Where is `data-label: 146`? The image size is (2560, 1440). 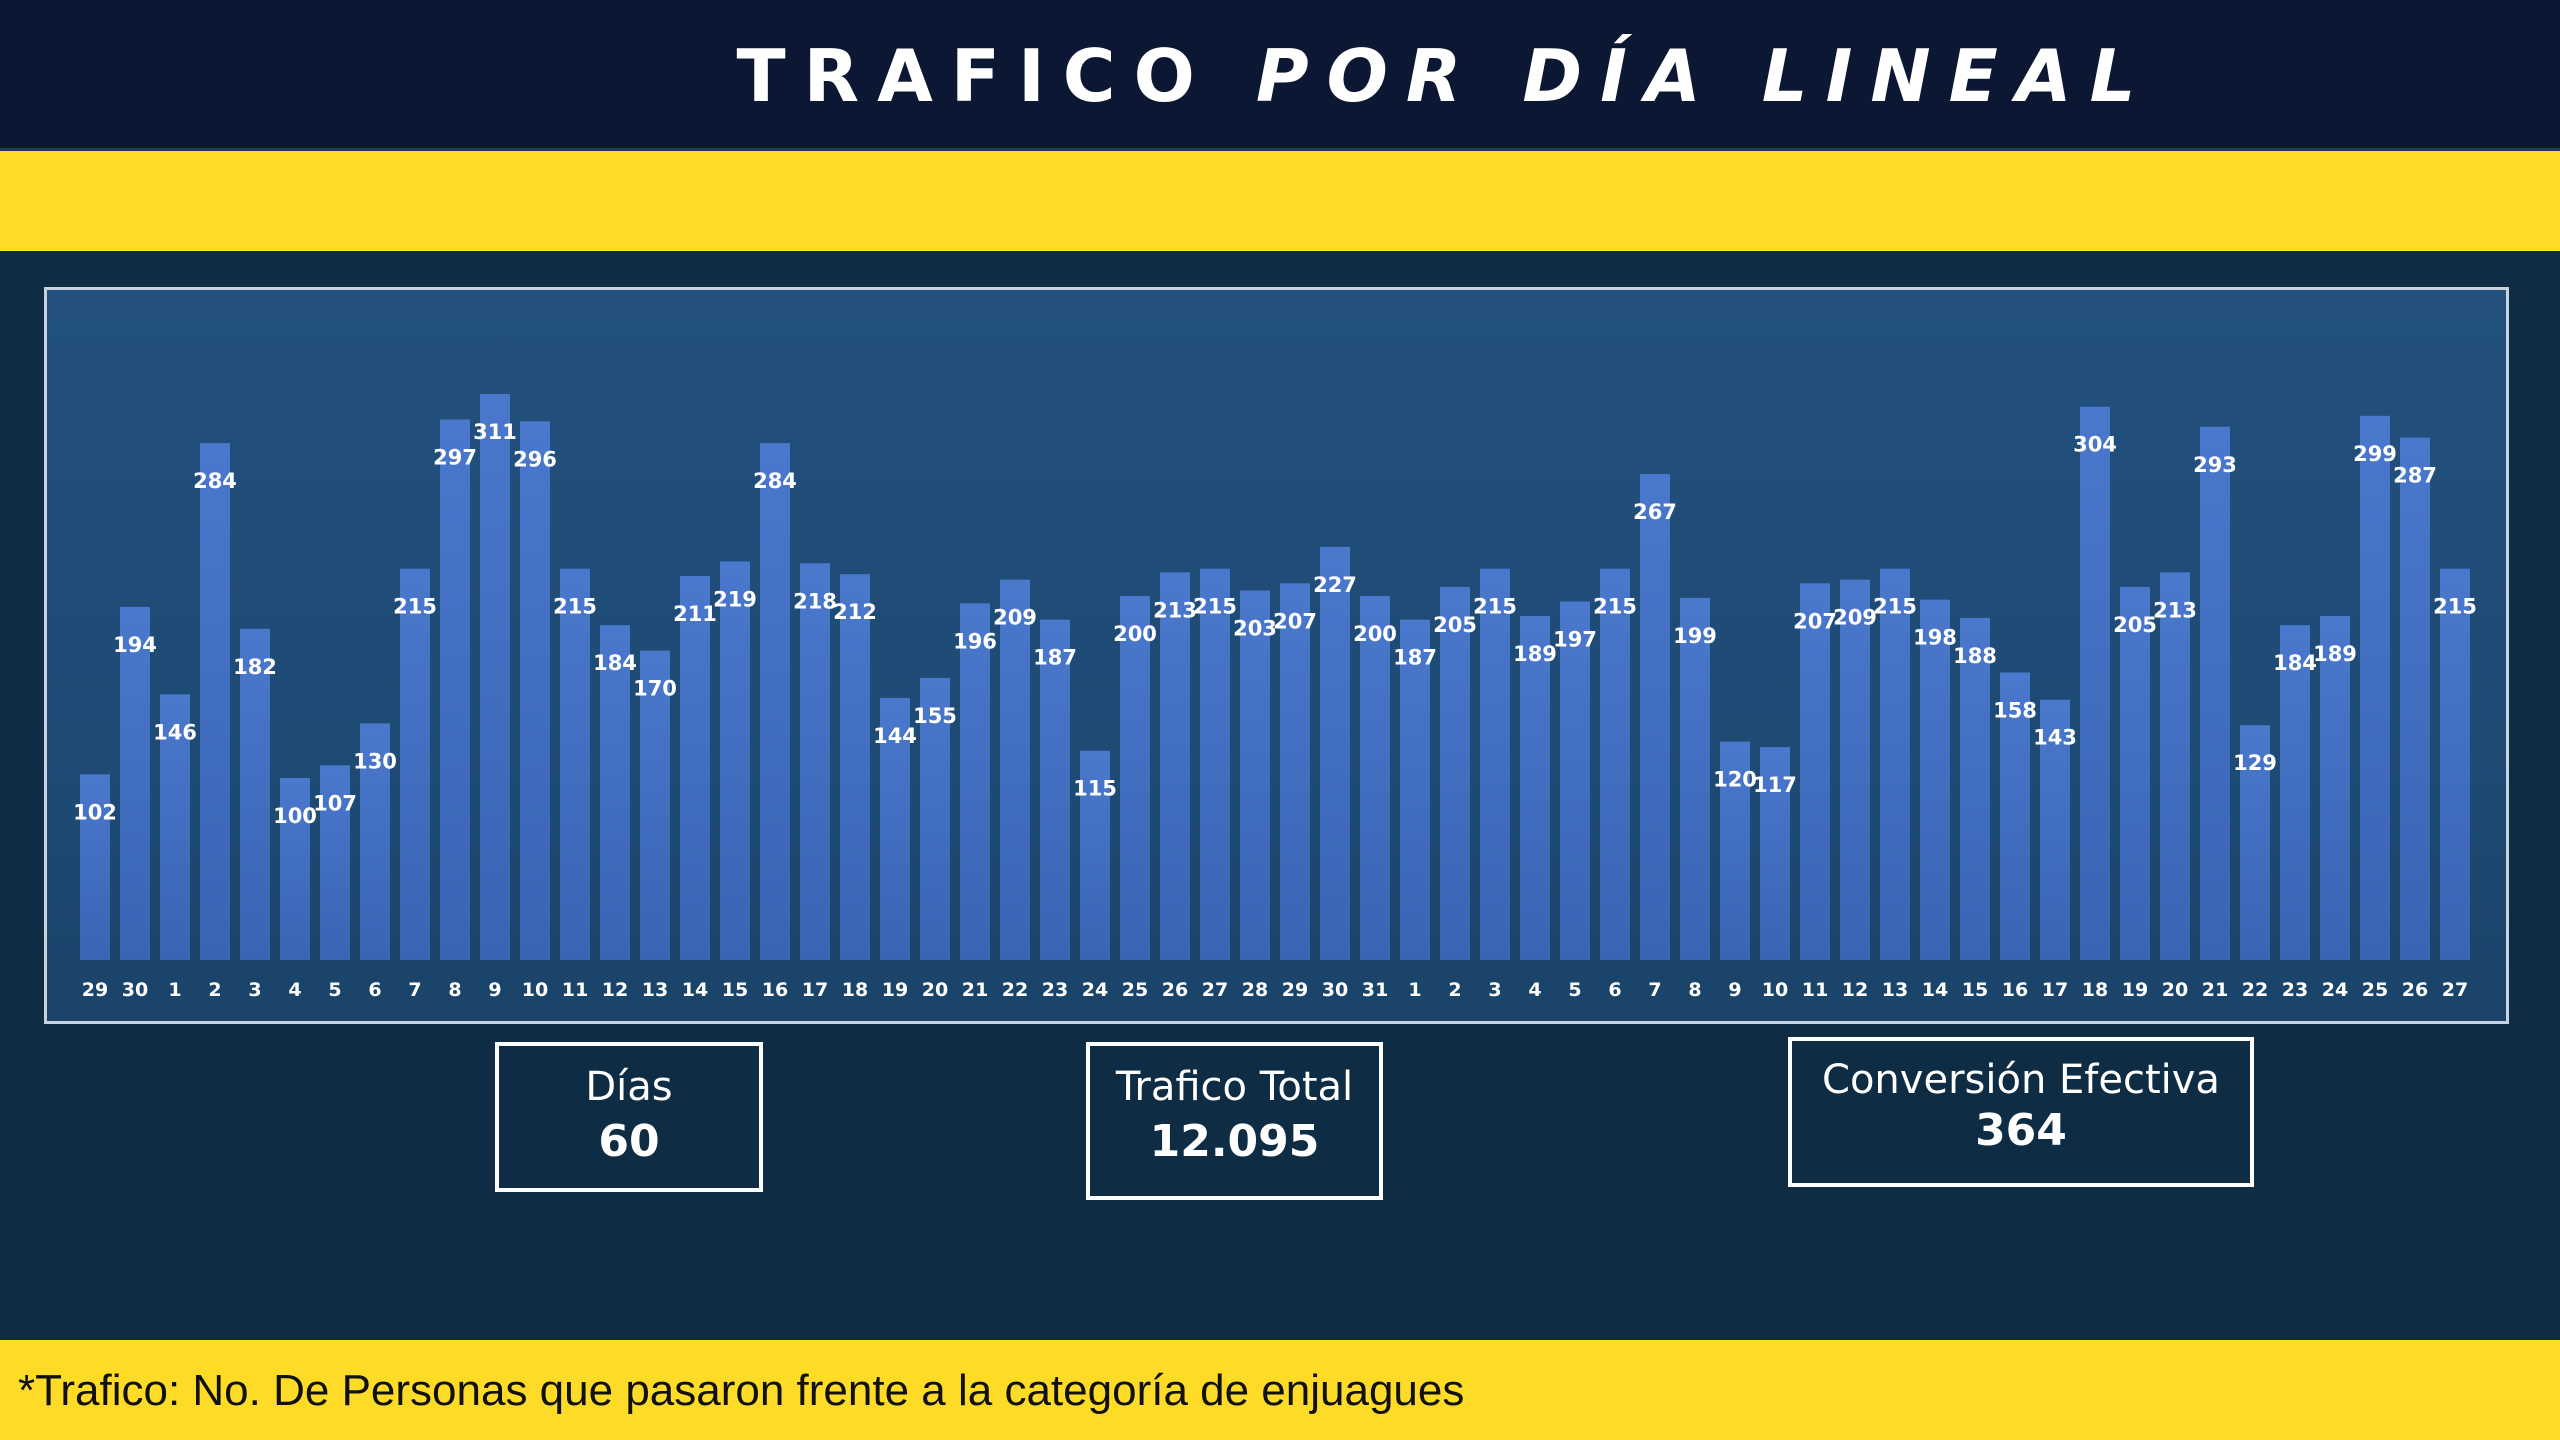 data-label: 146 is located at coordinates (175, 732).